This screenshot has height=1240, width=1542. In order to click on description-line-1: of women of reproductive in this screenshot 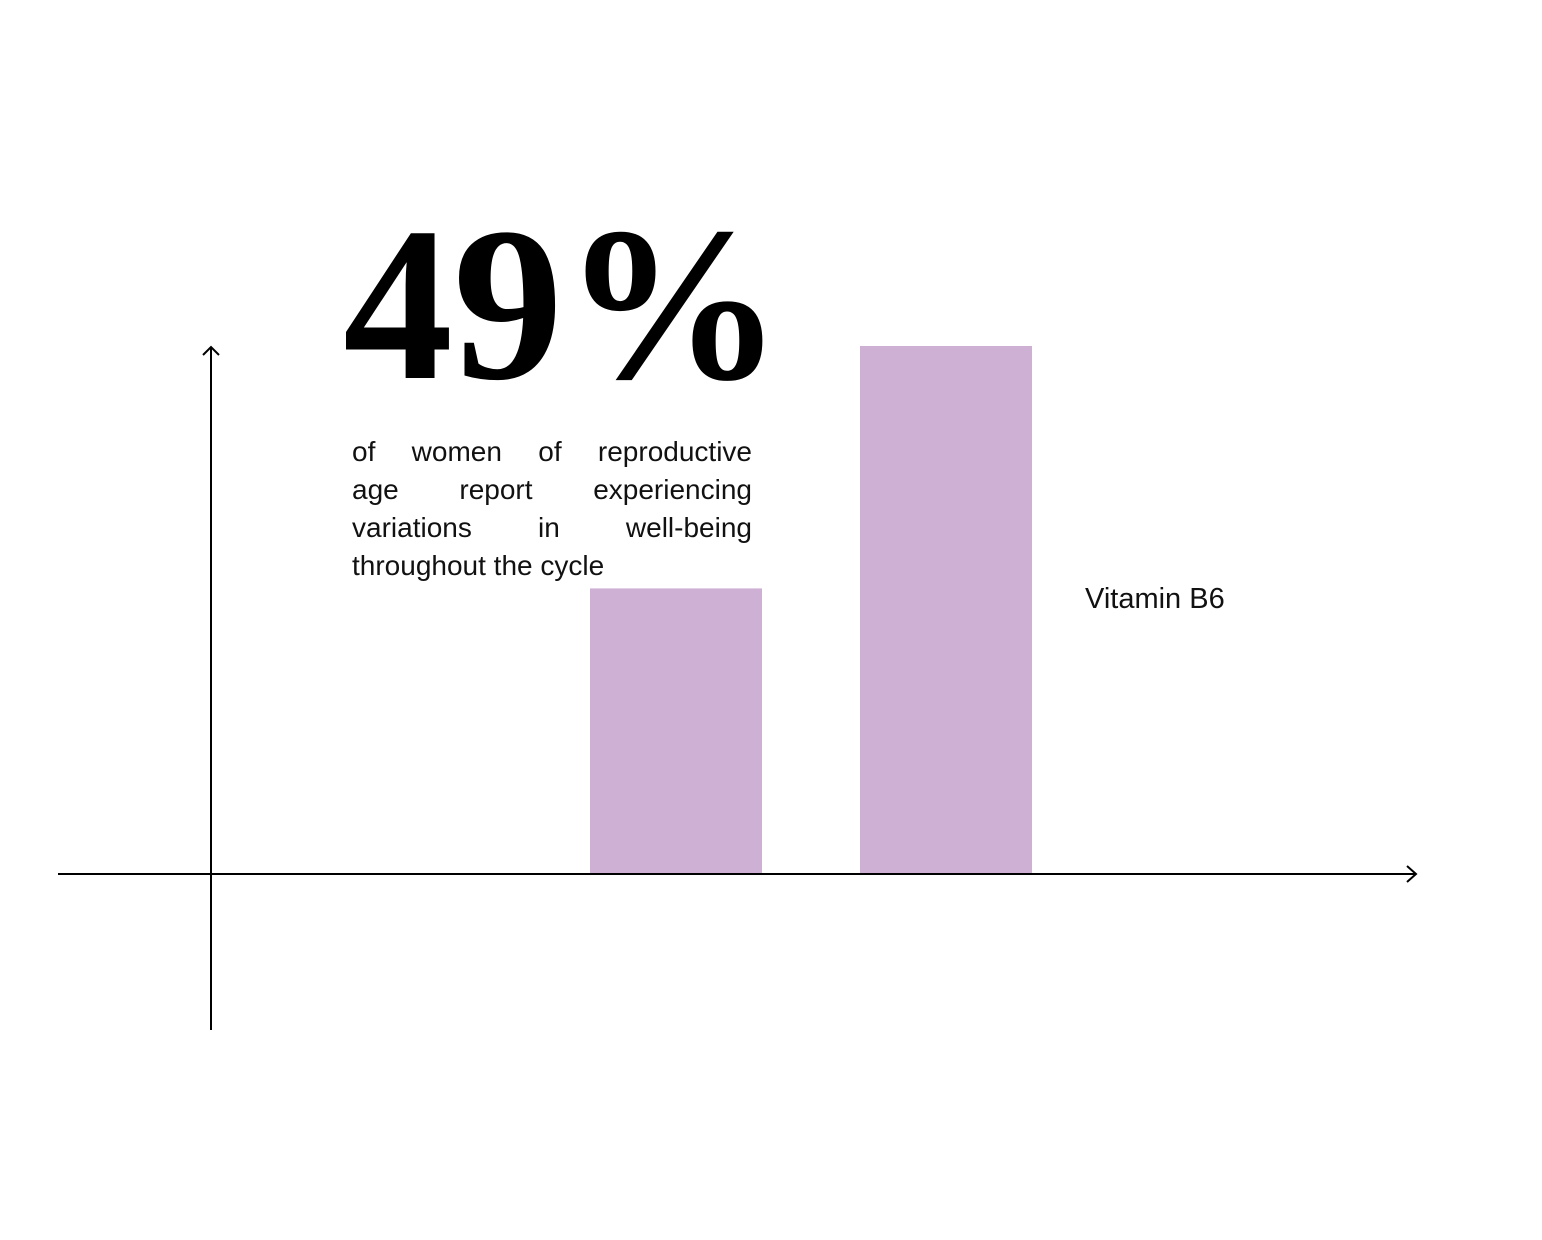, I will do `click(552, 451)`.